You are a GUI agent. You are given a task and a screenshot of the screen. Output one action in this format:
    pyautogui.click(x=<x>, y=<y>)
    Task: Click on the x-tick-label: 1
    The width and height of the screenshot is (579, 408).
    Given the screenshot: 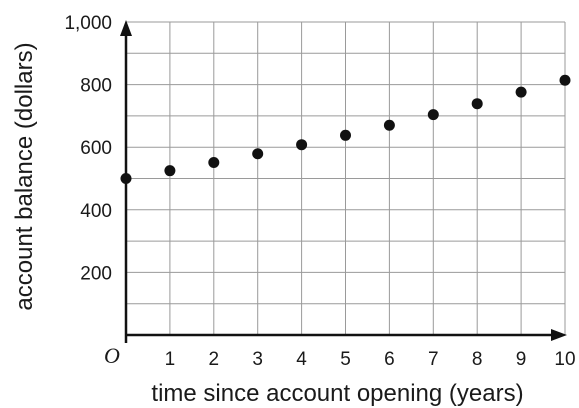 What is the action you would take?
    pyautogui.click(x=170, y=359)
    